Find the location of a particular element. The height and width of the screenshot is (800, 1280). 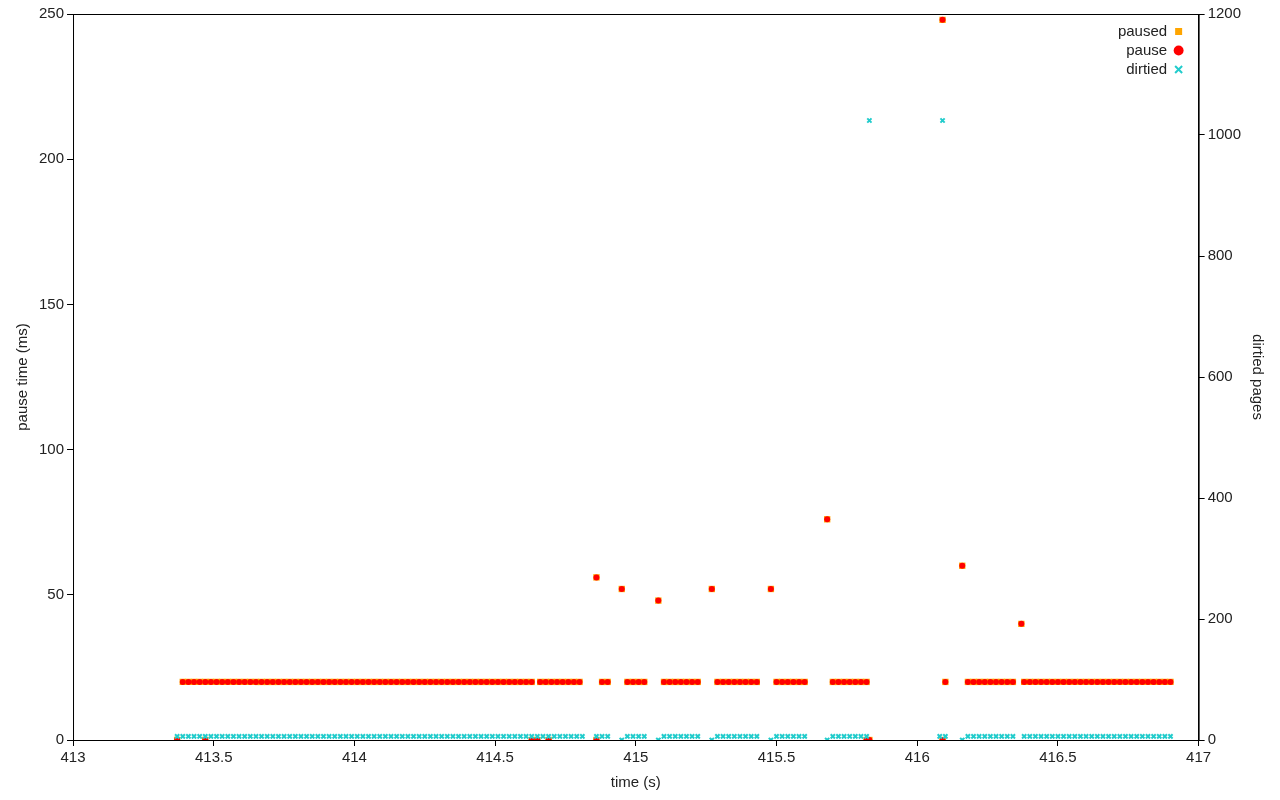

y2-tick-label: 0 is located at coordinates (1211, 739).